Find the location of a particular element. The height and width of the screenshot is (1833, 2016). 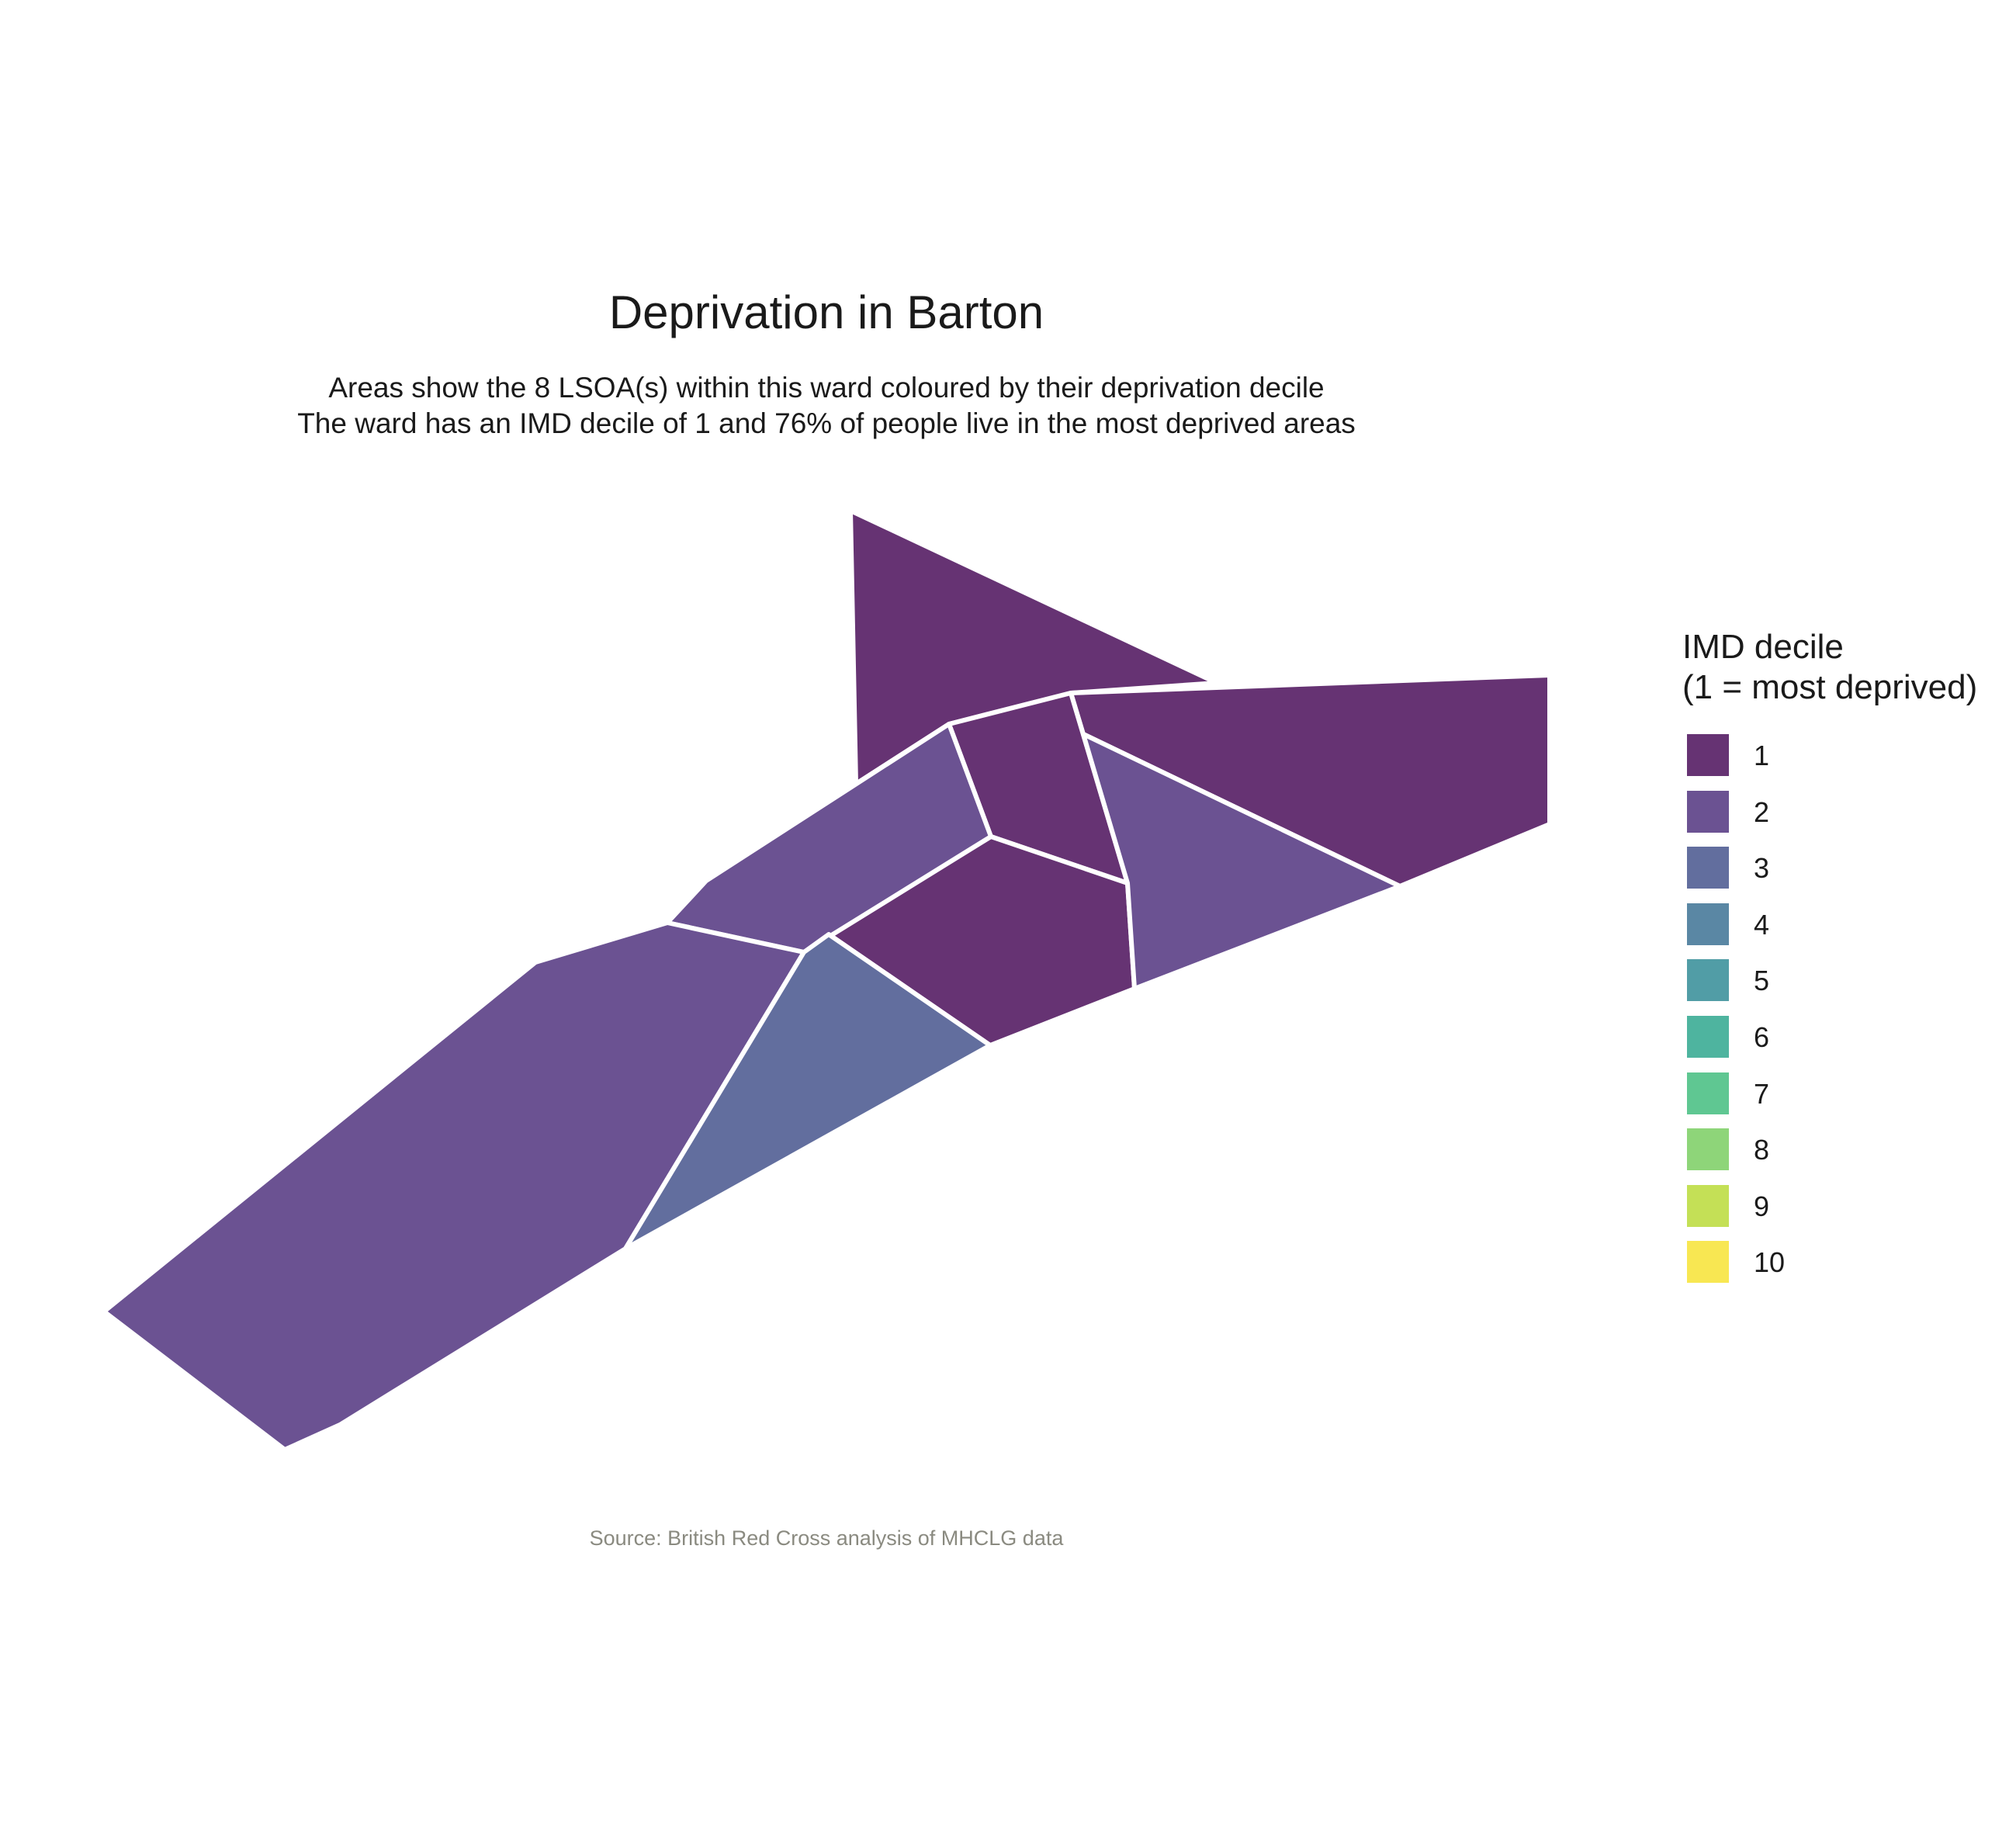

legend-label: 10 is located at coordinates (1770, 1262).